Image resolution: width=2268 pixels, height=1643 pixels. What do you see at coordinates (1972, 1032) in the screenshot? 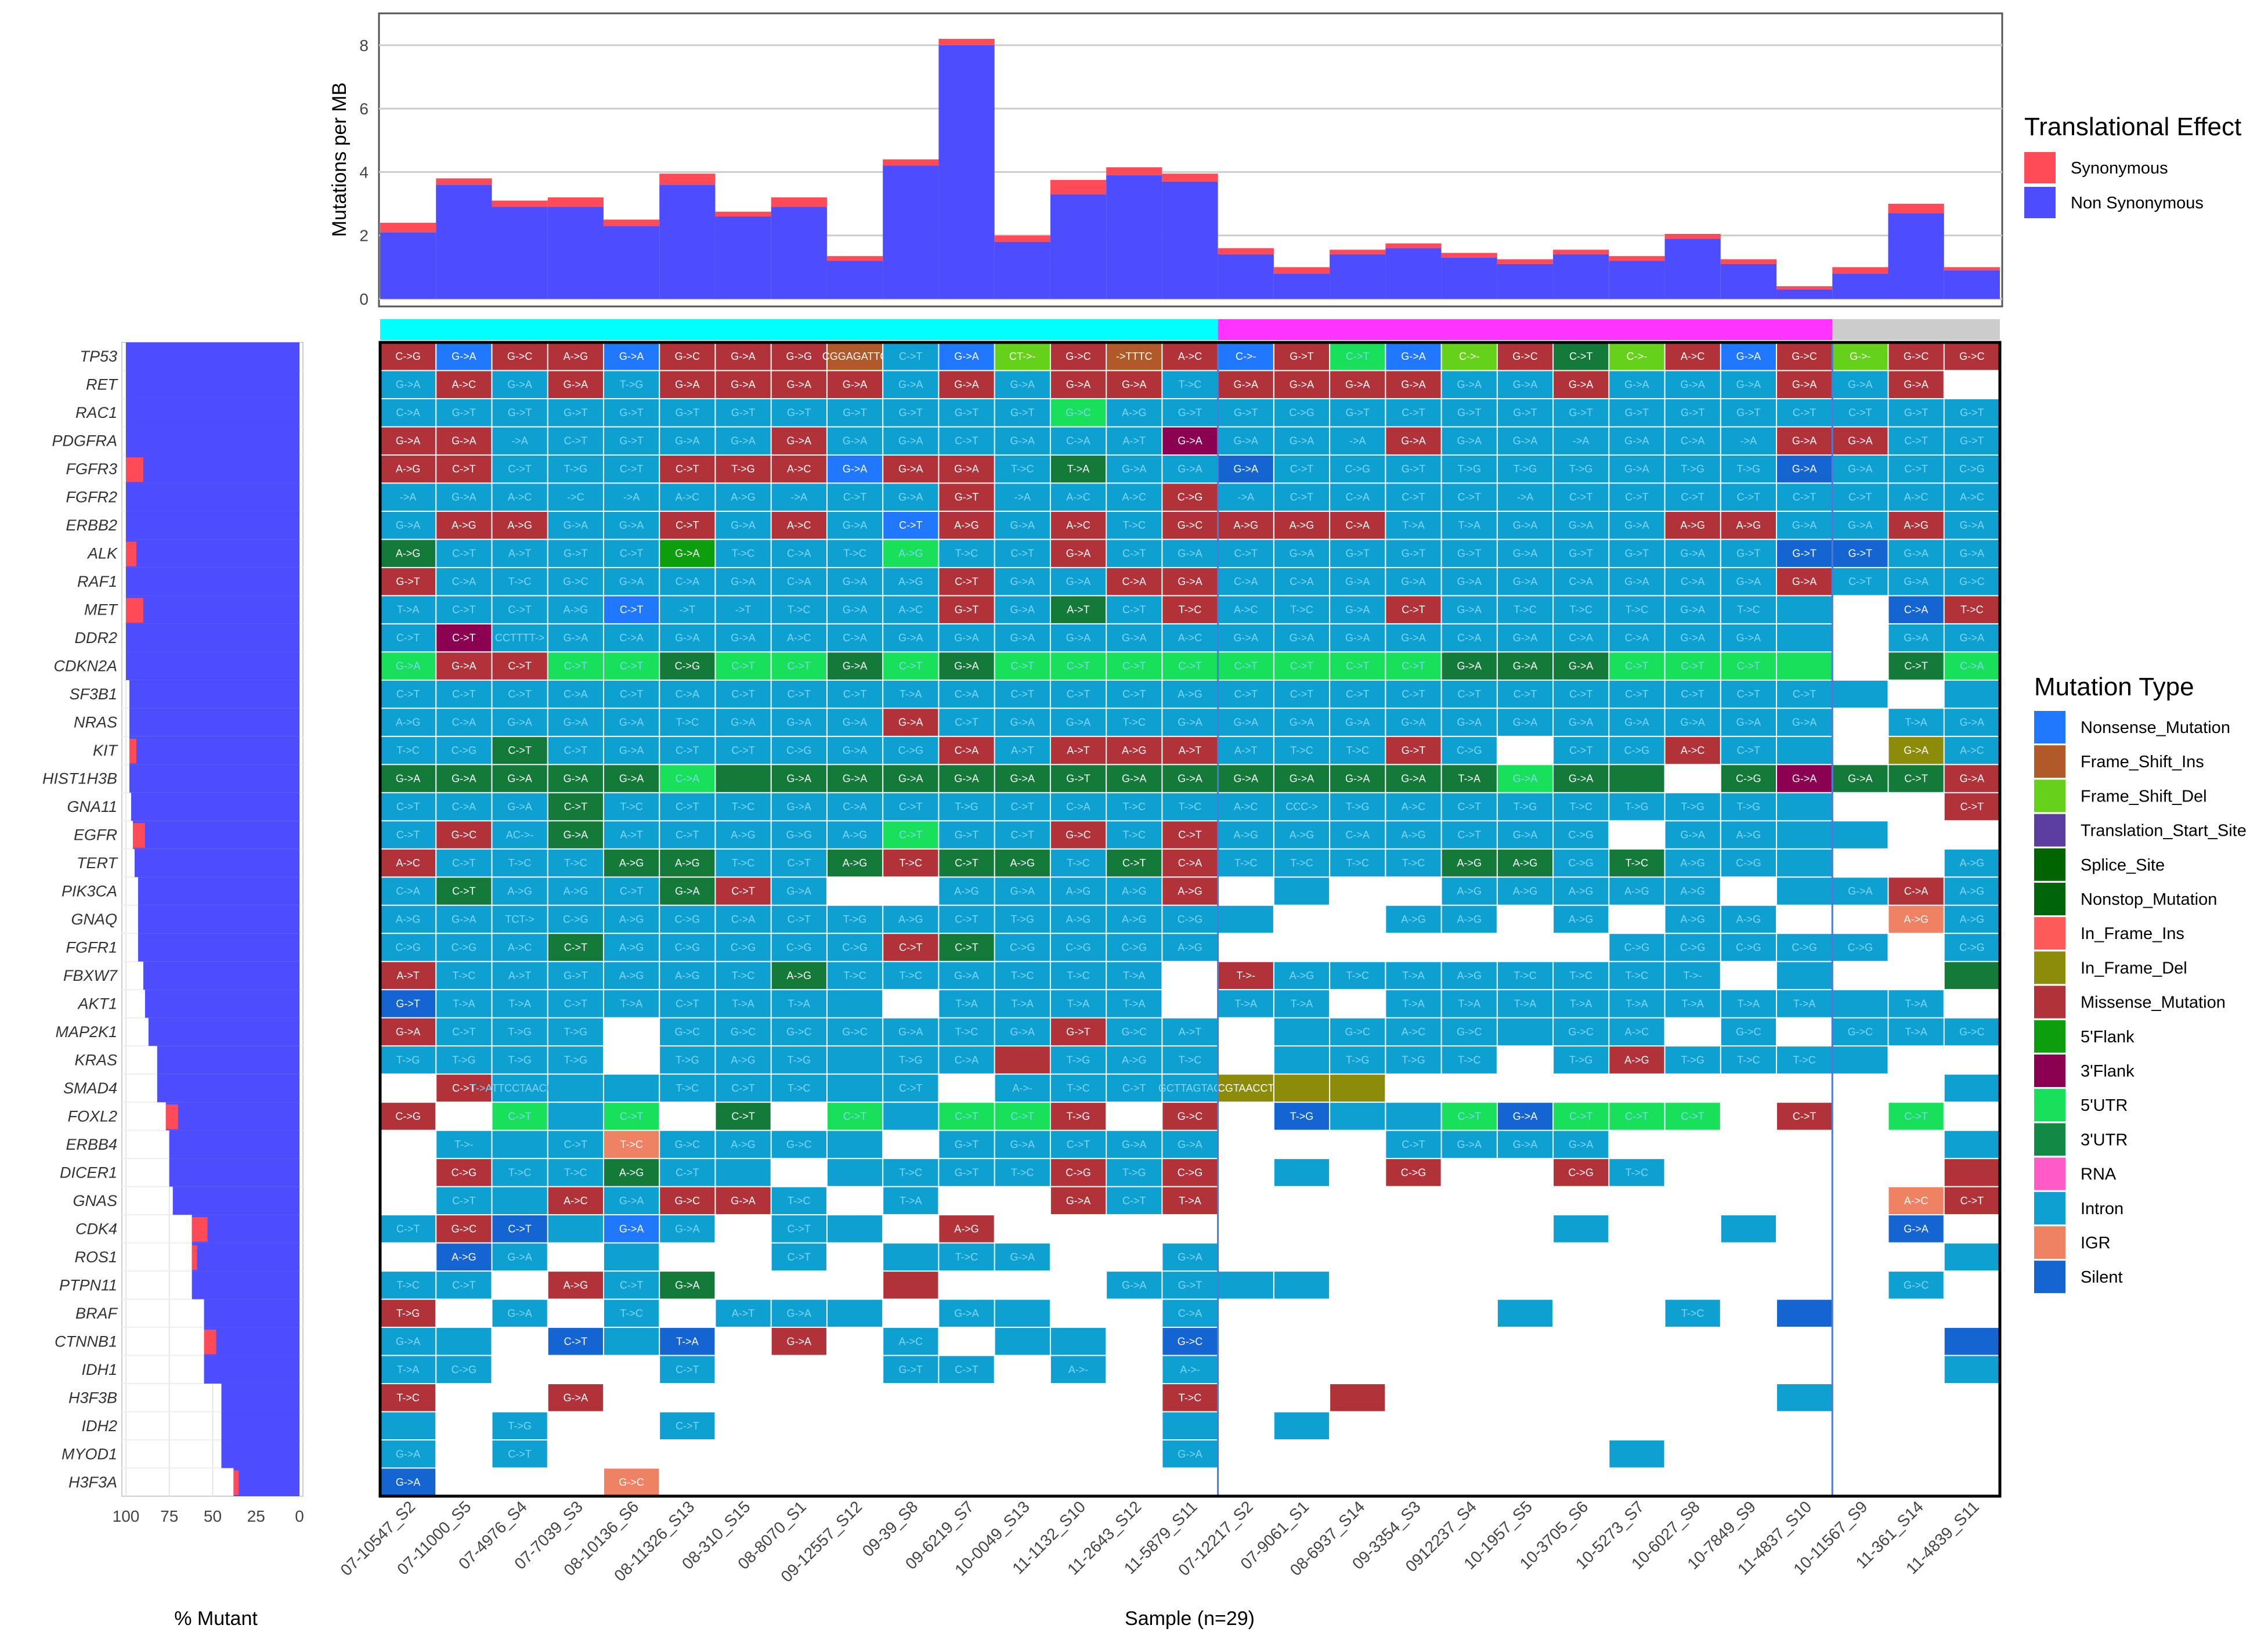
I see `cell-text: G->C` at bounding box center [1972, 1032].